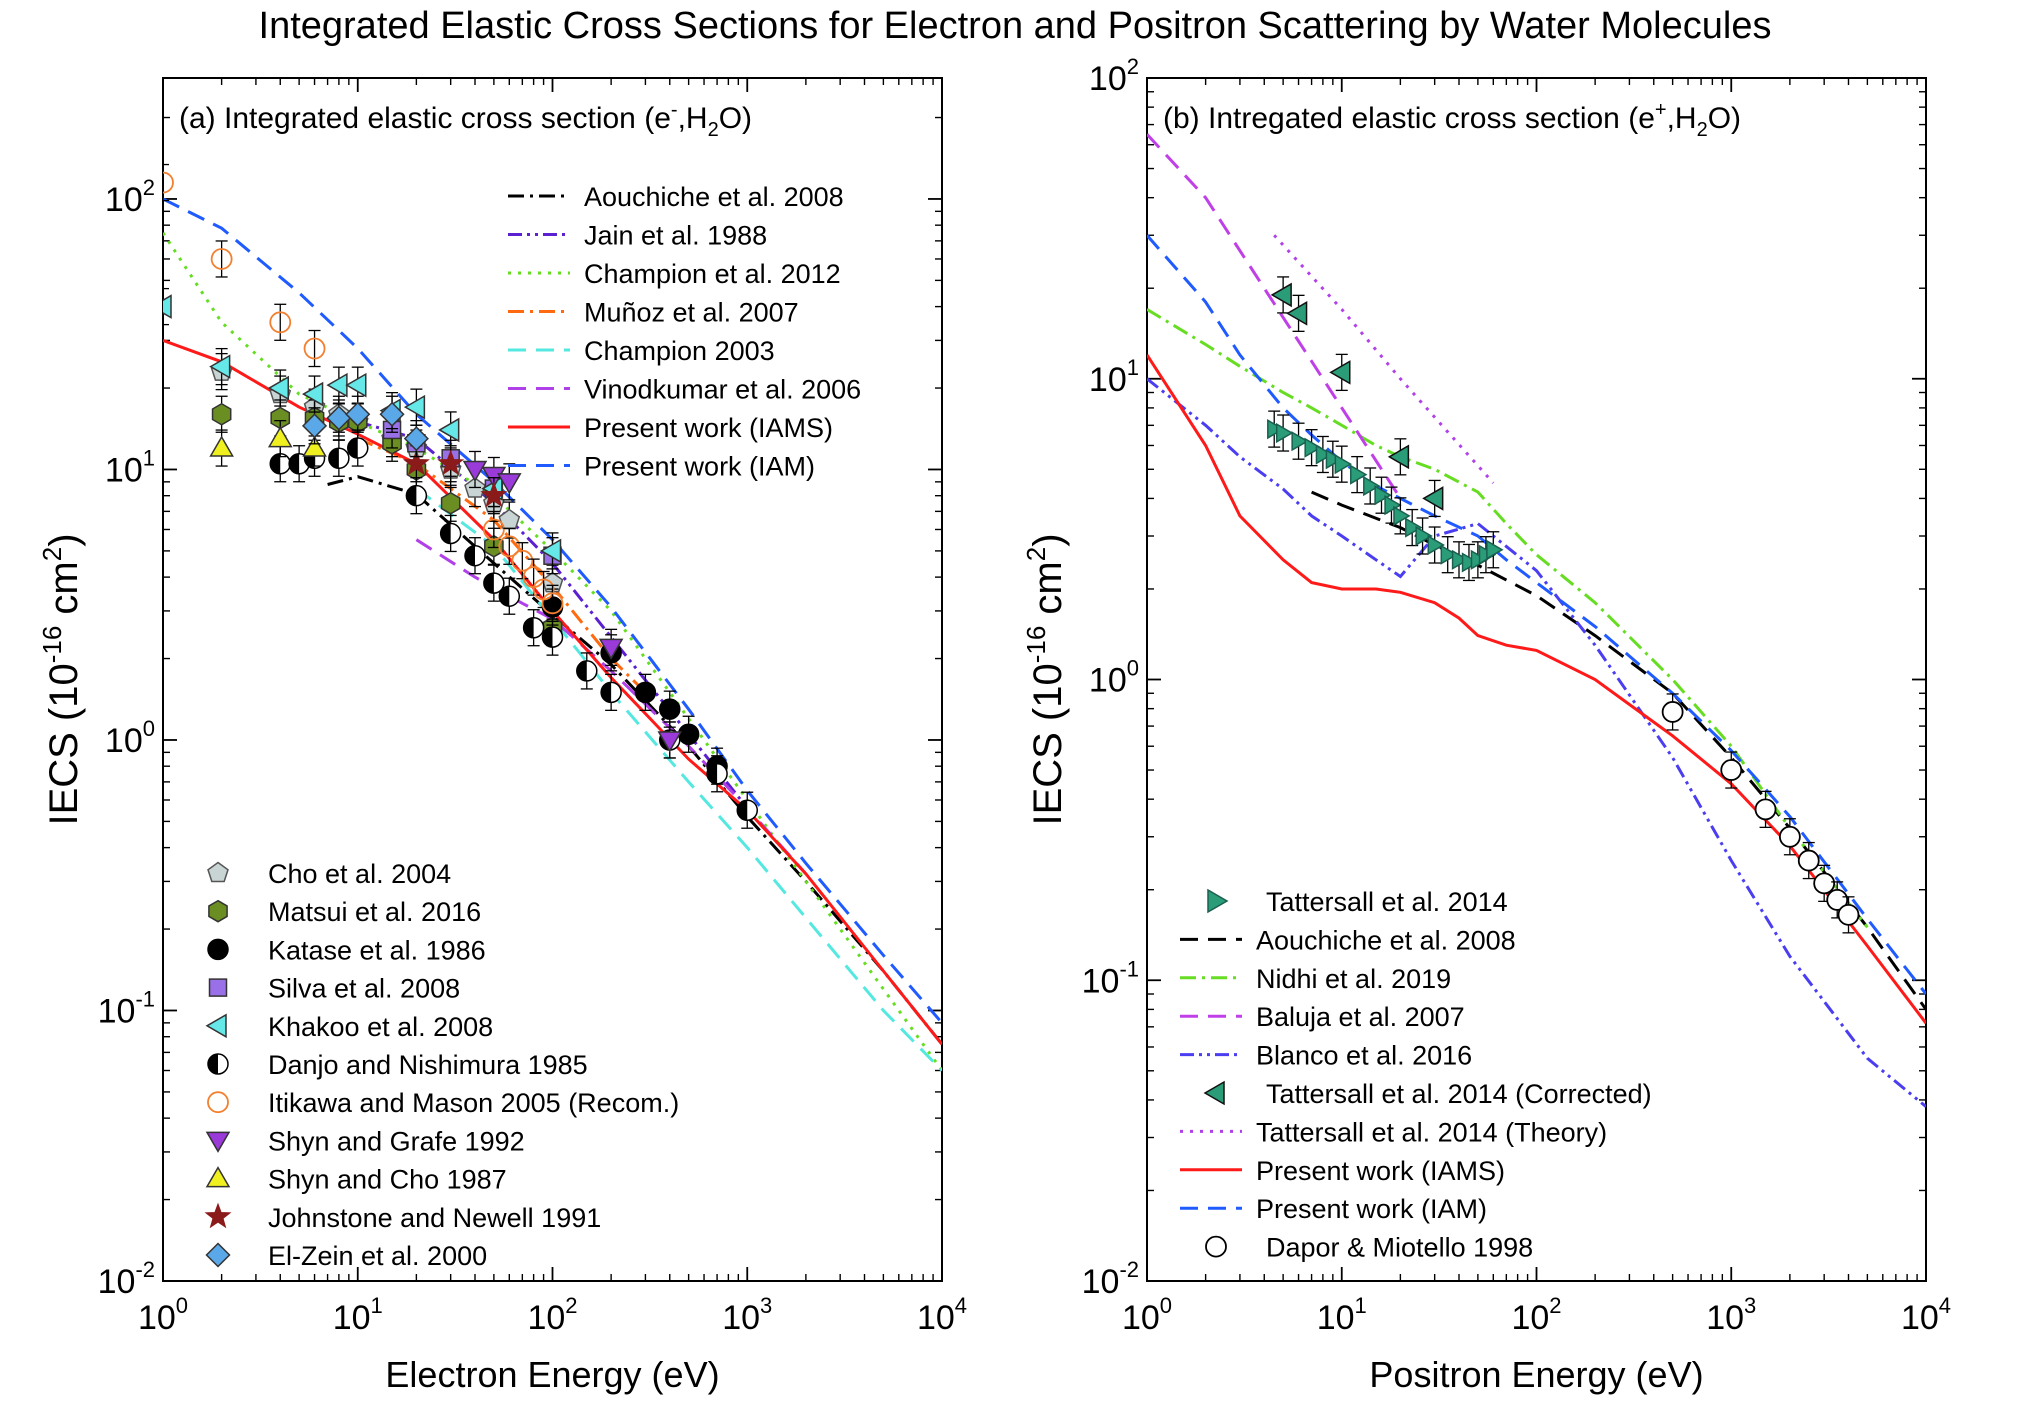 The width and height of the screenshot is (2031, 1412). What do you see at coordinates (1399, 1248) in the screenshot?
I see `legend-label: Dapor & Miotello 1998` at bounding box center [1399, 1248].